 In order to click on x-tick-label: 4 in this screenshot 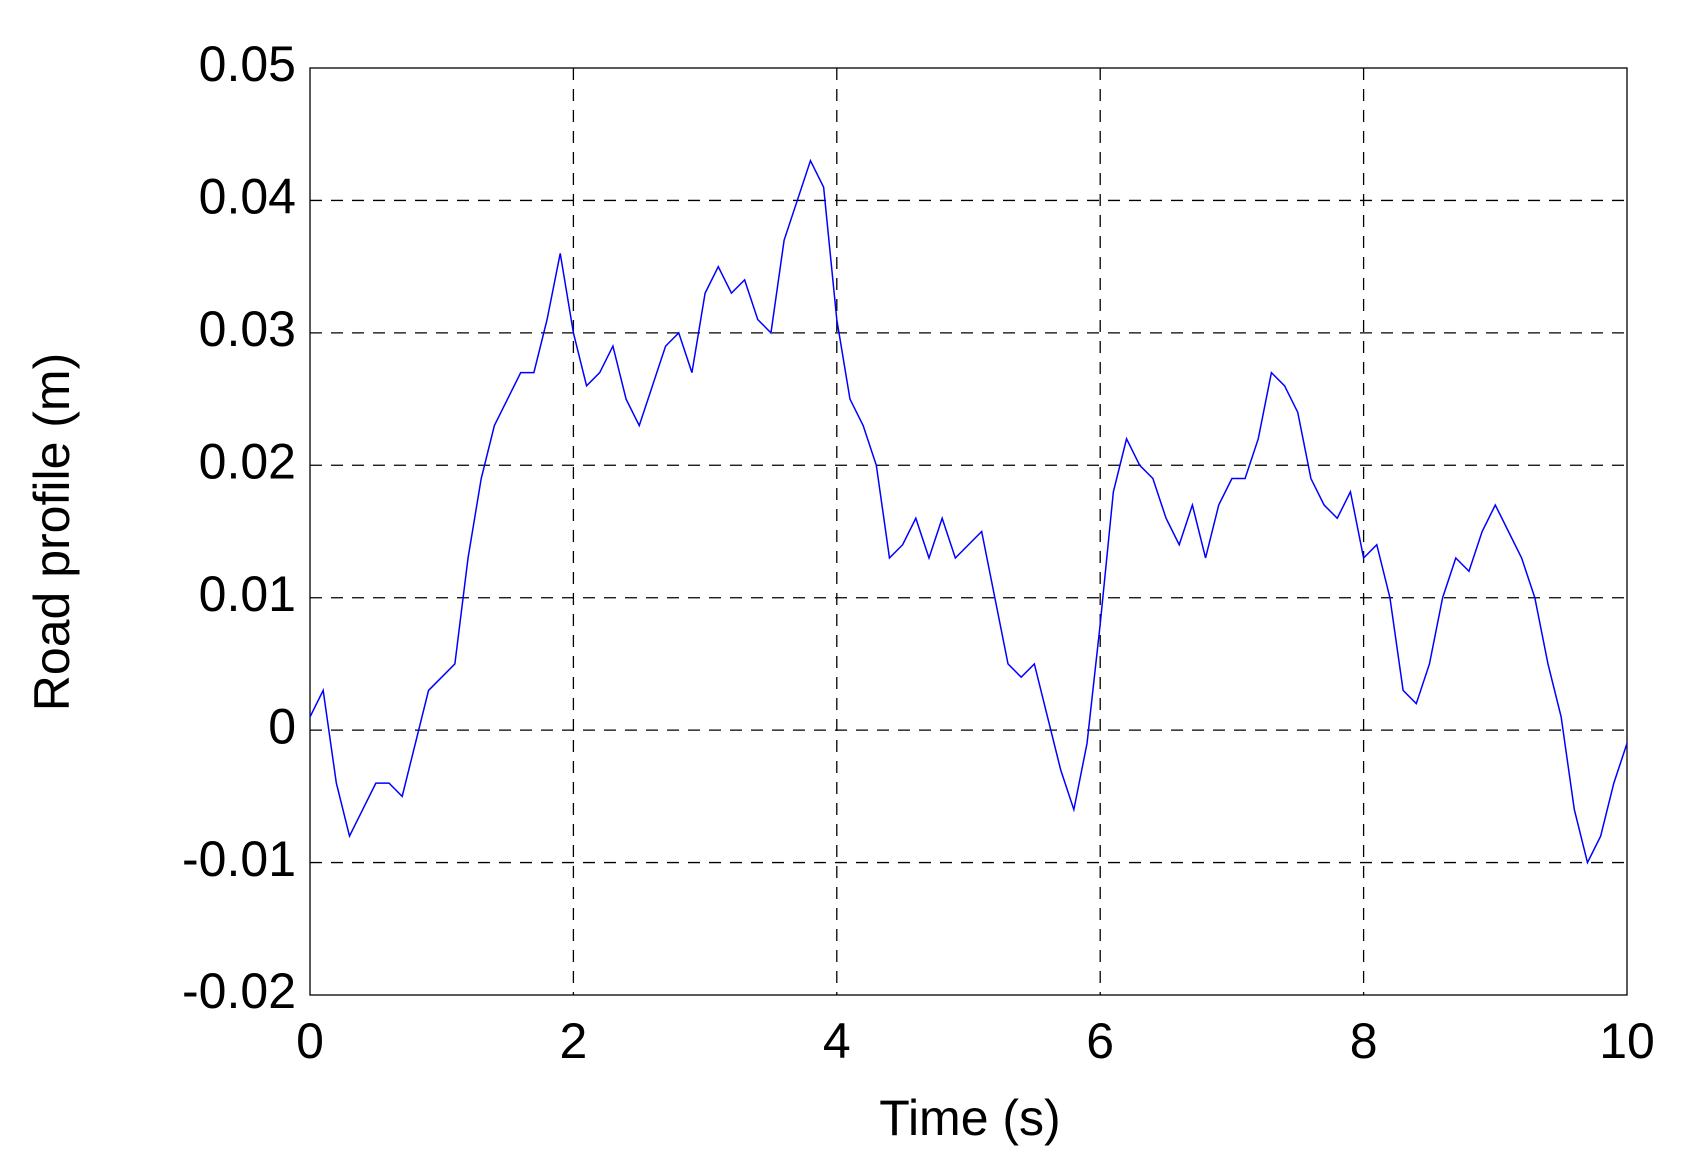, I will do `click(837, 1041)`.